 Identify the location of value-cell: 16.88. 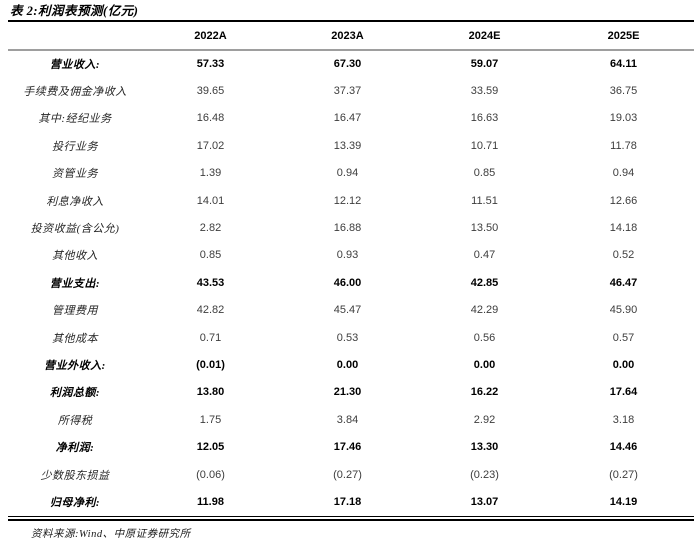
(347, 228).